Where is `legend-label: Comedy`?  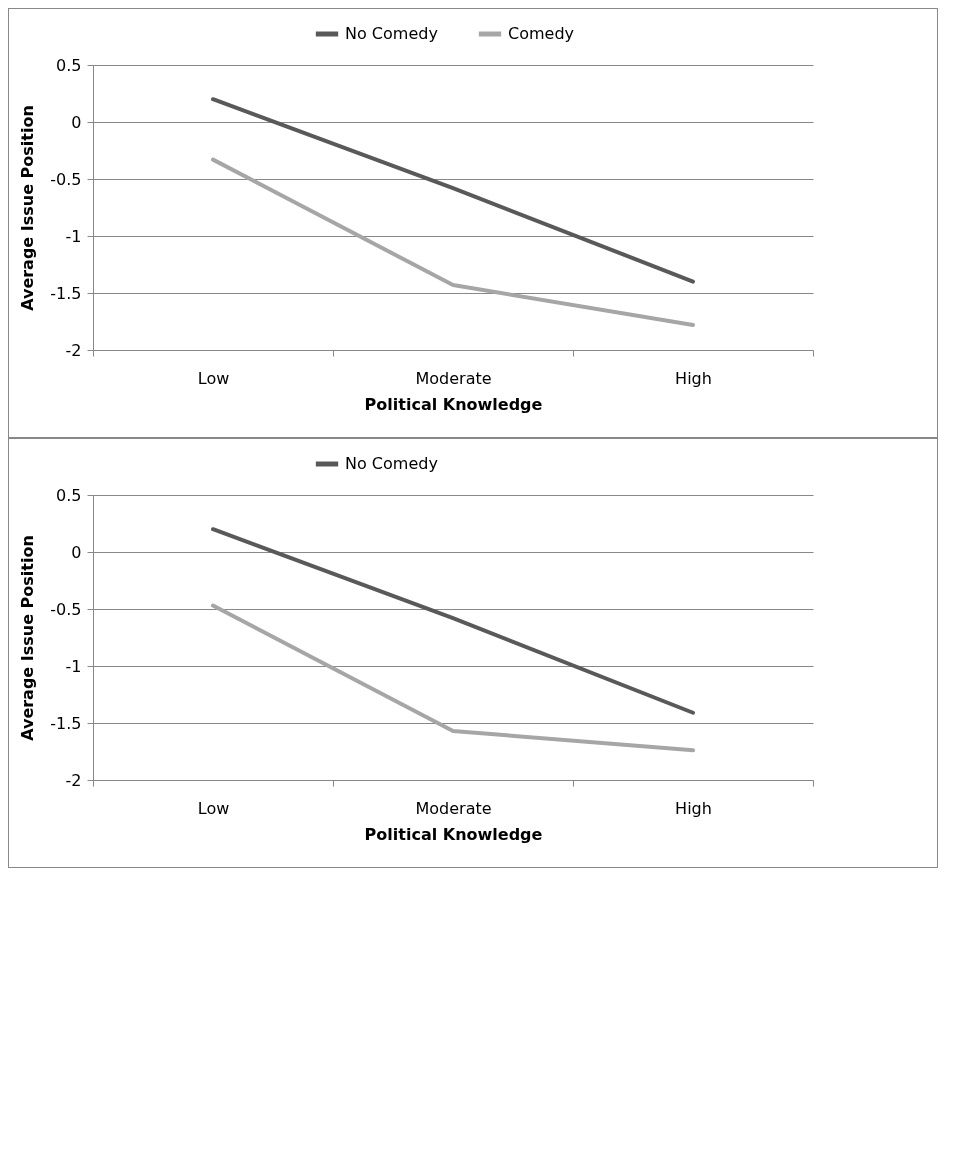 legend-label: Comedy is located at coordinates (541, 33).